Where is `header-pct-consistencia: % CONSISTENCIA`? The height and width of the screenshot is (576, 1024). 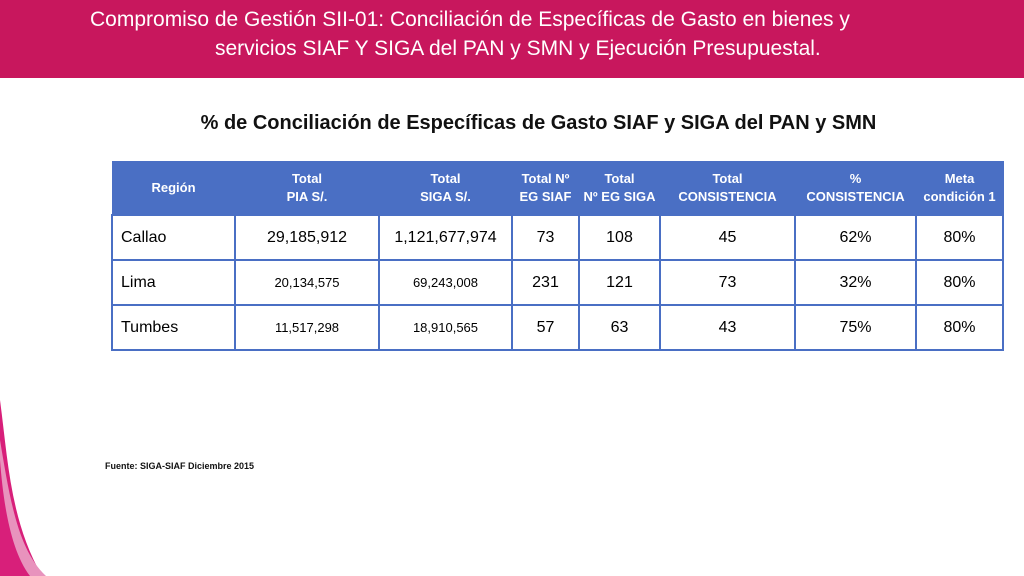 header-pct-consistencia: % CONSISTENCIA is located at coordinates (855, 188).